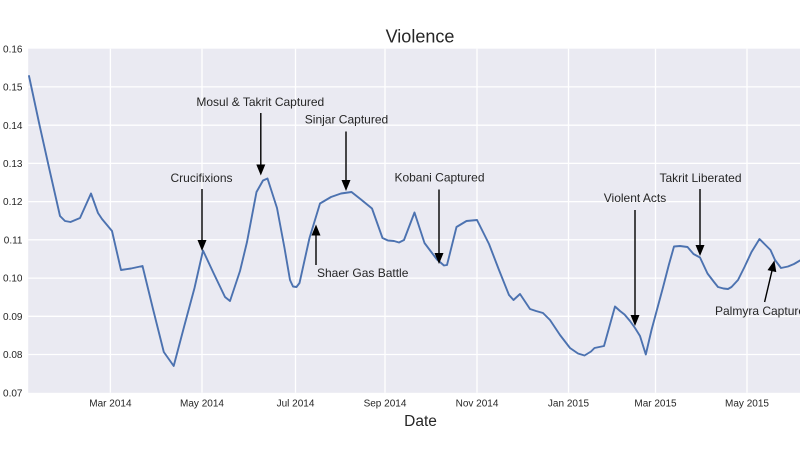 This screenshot has width=800, height=450. I want to click on svg-text: Date, so click(420, 421).